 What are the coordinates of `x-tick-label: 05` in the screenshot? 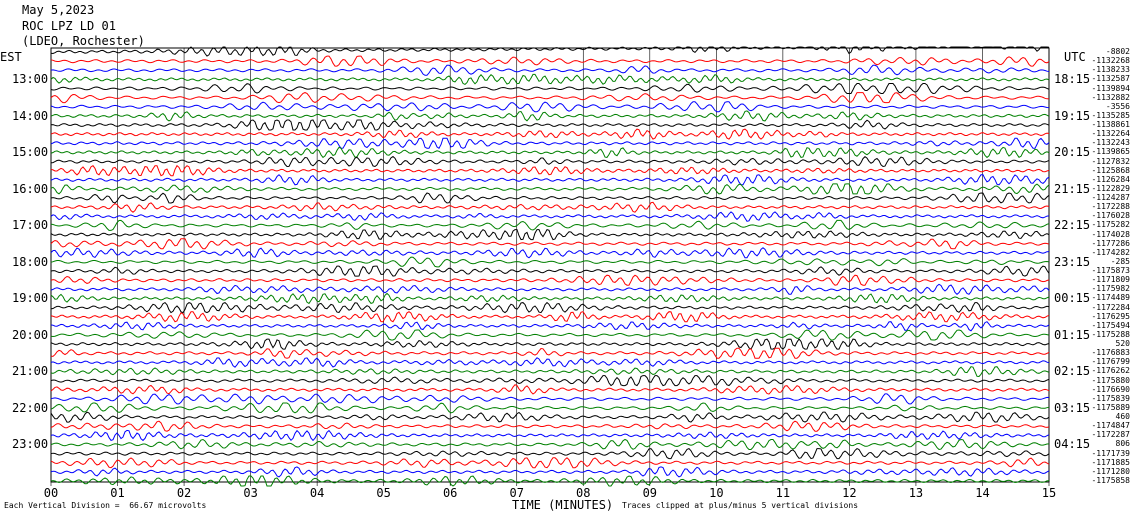 It's located at (383, 493).